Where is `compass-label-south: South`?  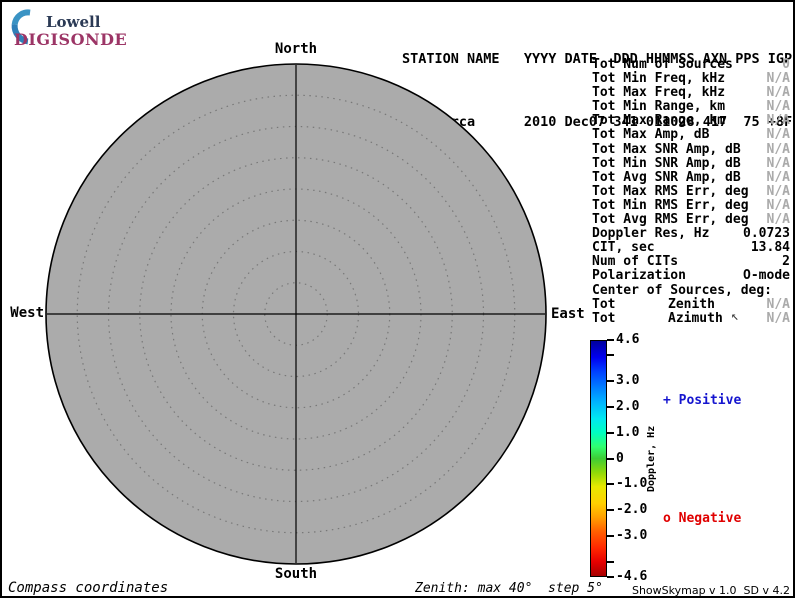
compass-label-south: South is located at coordinates (296, 574).